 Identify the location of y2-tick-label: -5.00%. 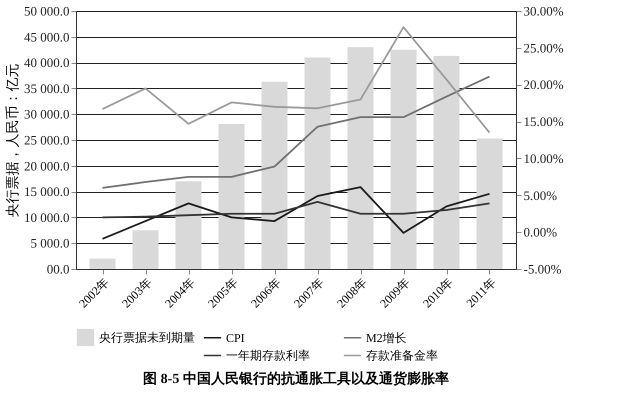
(543, 269).